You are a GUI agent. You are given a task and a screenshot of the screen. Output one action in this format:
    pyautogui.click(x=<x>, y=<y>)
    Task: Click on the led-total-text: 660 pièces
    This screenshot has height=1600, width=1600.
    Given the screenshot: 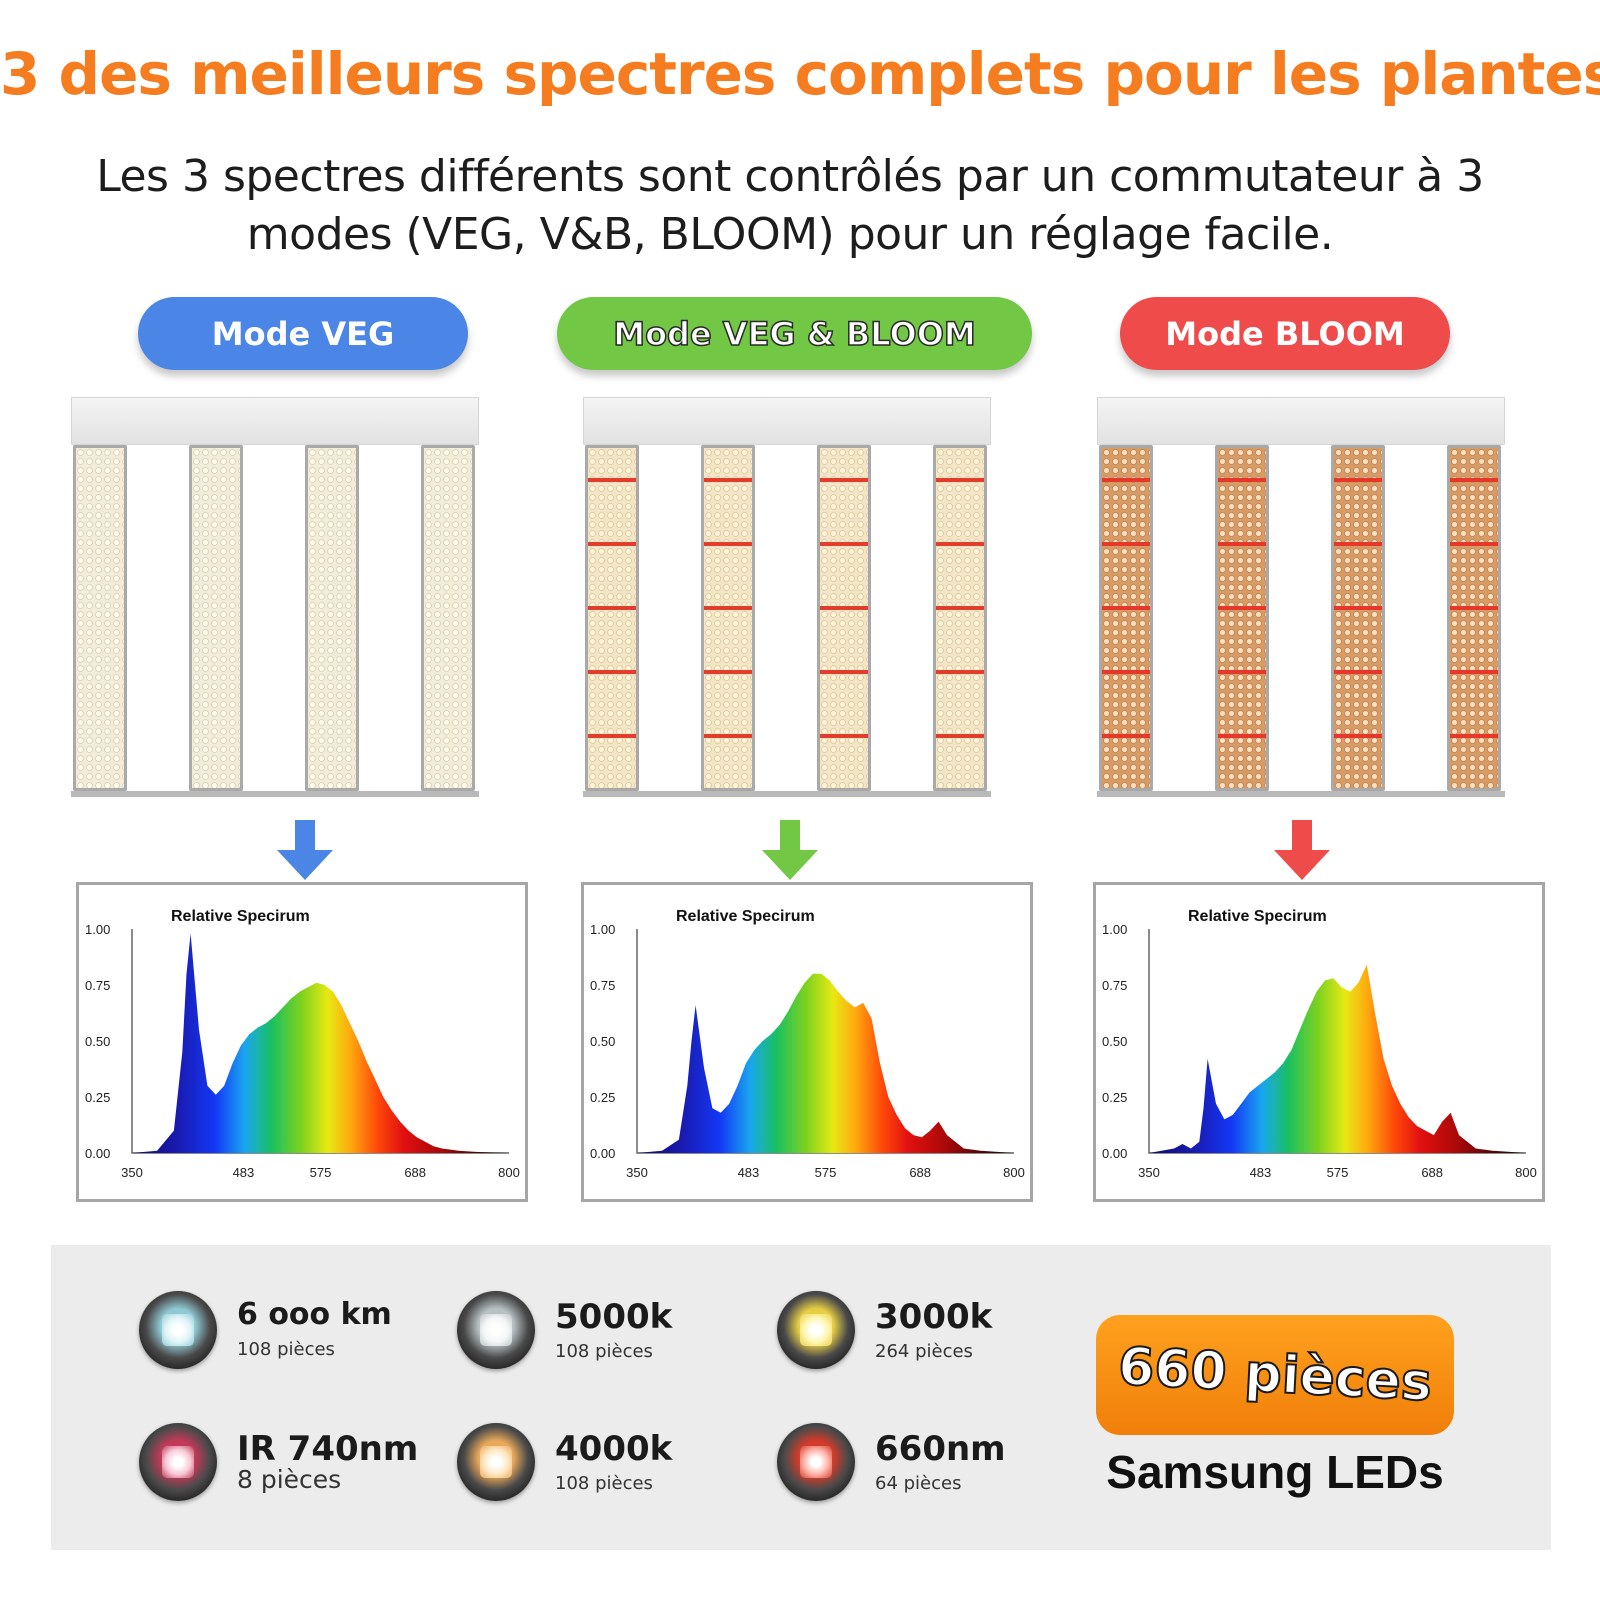 What is the action you would take?
    pyautogui.click(x=1275, y=1375)
    